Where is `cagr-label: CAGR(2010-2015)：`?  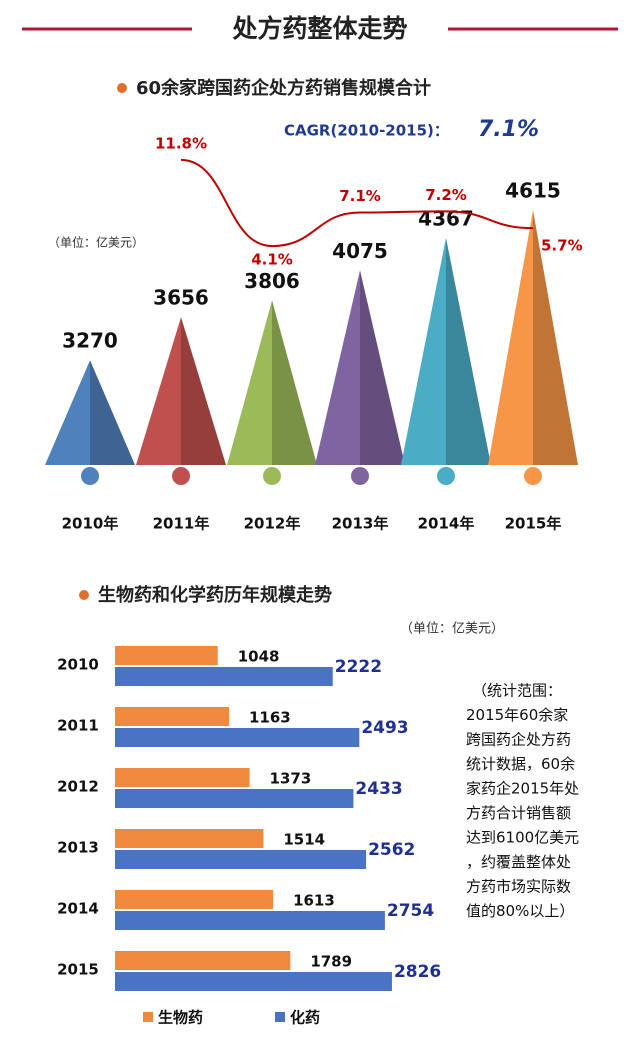
cagr-label: CAGR(2010-2015)： is located at coordinates (366, 131).